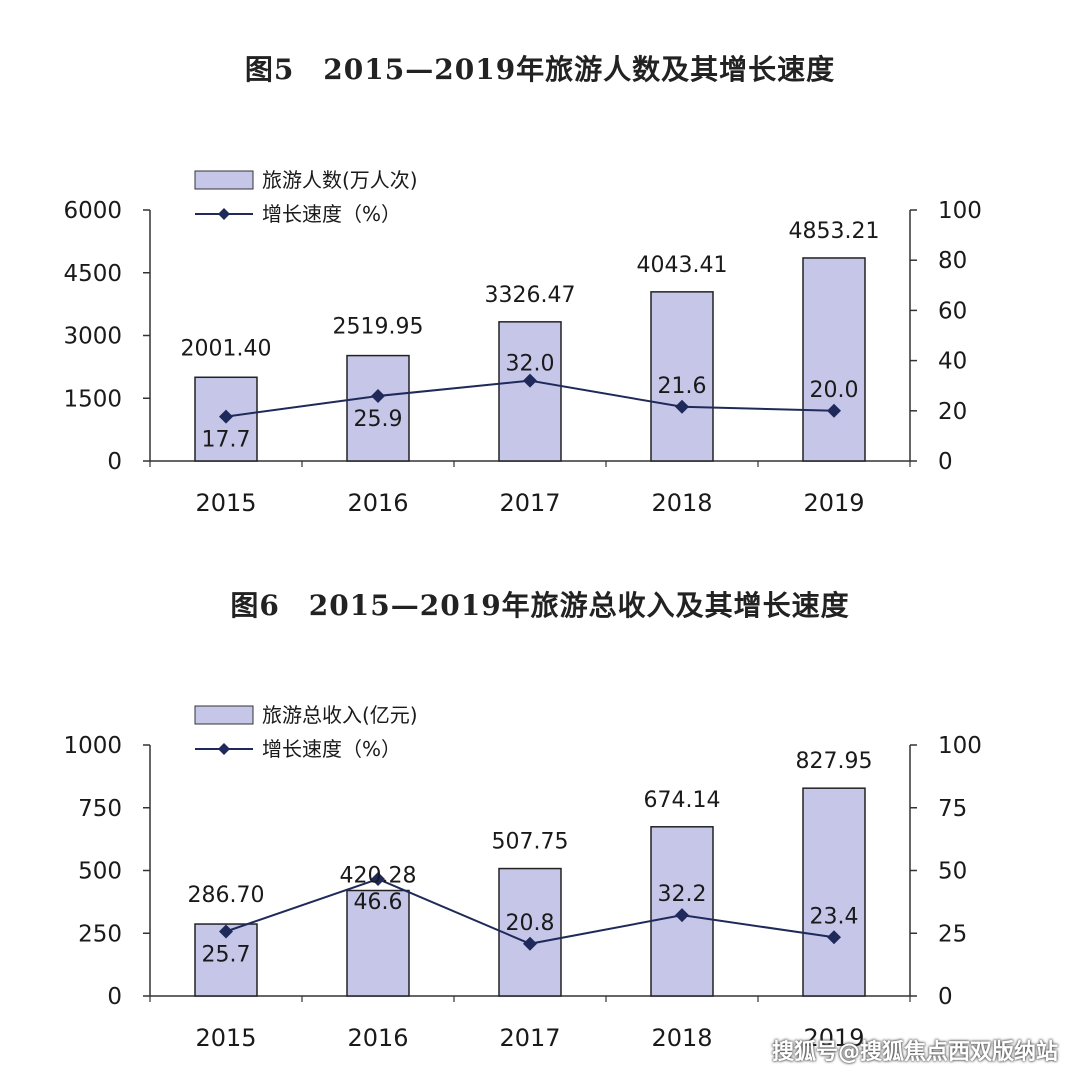 This screenshot has width=1080, height=1080. Describe the element at coordinates (952, 809) in the screenshot. I see `right-tick-label: 75` at that location.